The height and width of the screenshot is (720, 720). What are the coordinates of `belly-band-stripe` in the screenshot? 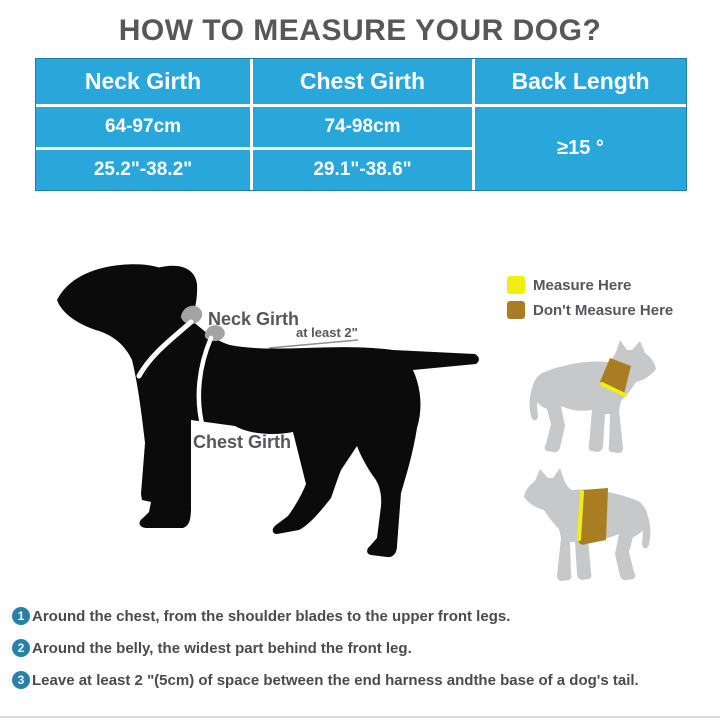 It's located at (580, 515).